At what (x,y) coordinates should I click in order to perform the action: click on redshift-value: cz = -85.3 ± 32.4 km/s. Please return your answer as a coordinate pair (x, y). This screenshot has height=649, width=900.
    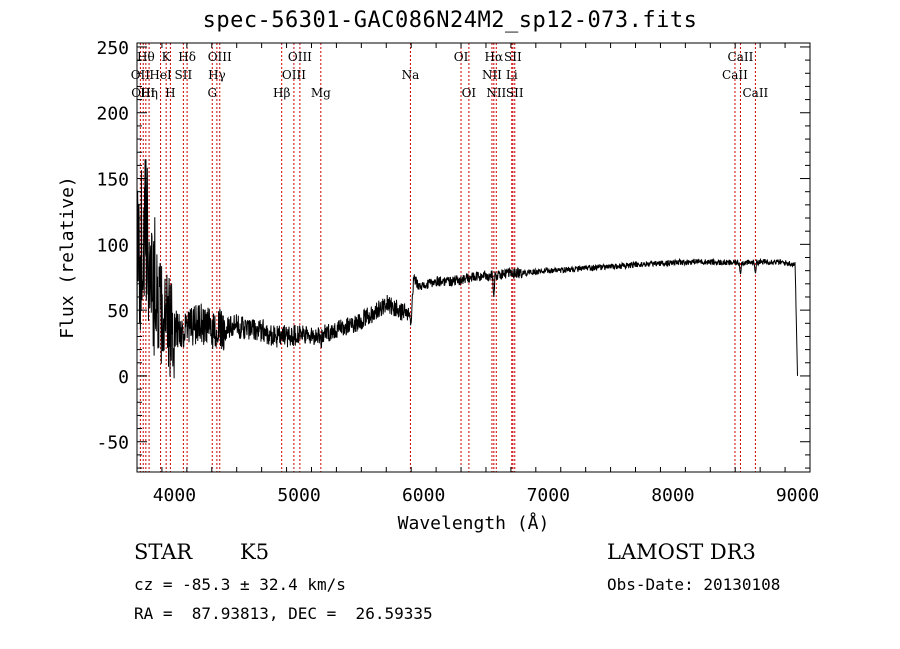
    Looking at the image, I should click on (240, 584).